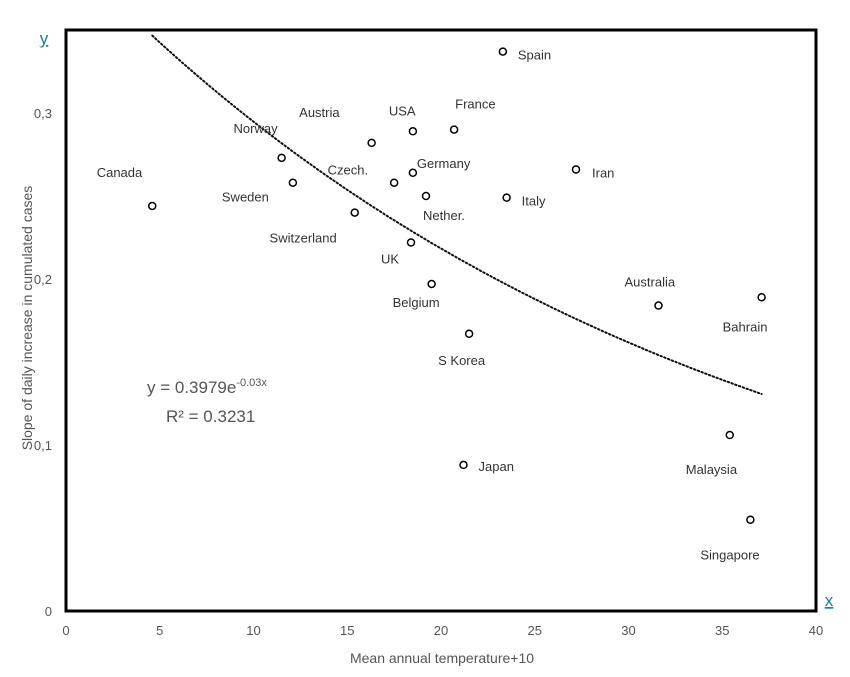  Describe the element at coordinates (416, 302) in the screenshot. I see `point-label: Belgium` at that location.